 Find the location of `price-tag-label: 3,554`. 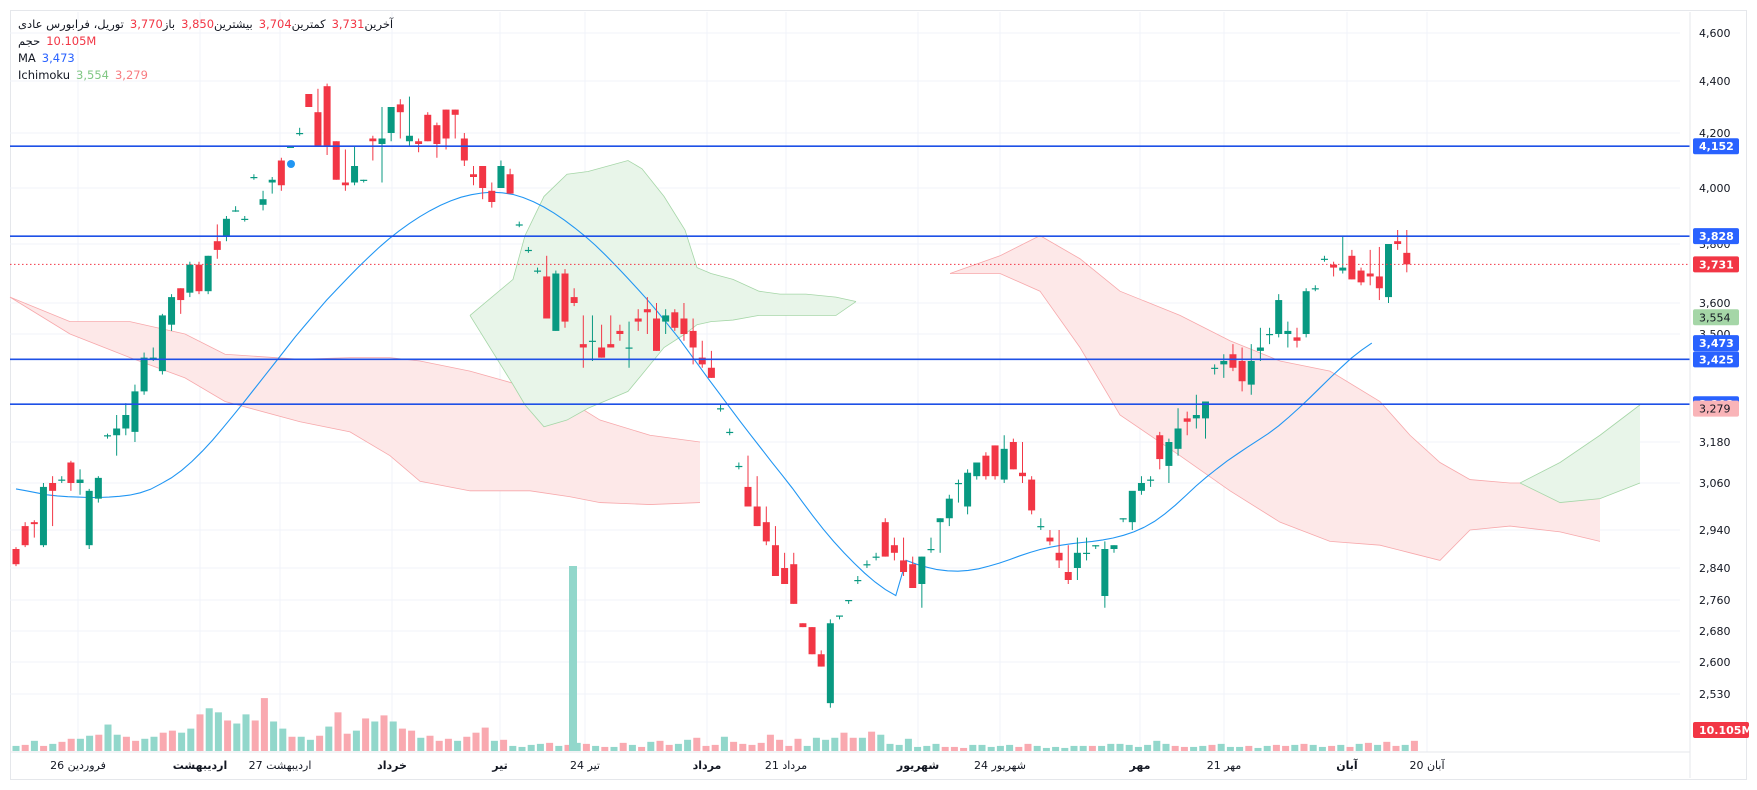

price-tag-label: 3,554 is located at coordinates (1715, 317).